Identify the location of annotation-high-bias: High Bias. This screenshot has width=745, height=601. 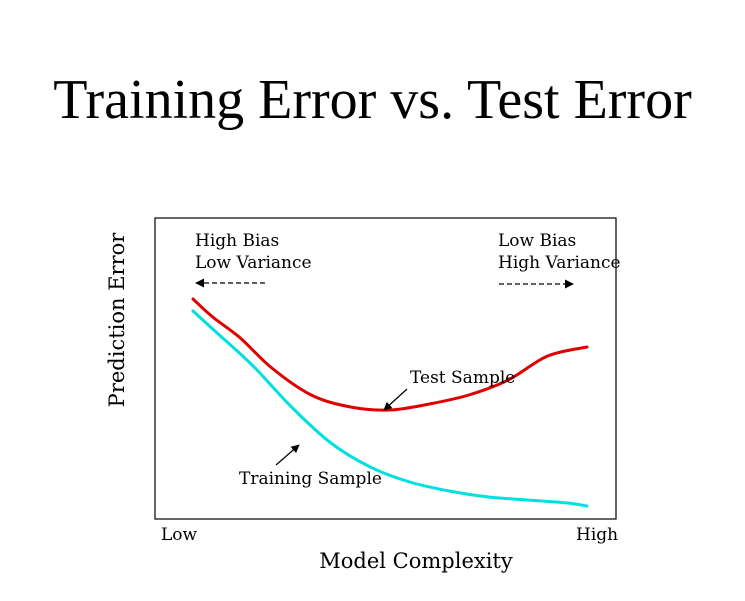
(237, 241).